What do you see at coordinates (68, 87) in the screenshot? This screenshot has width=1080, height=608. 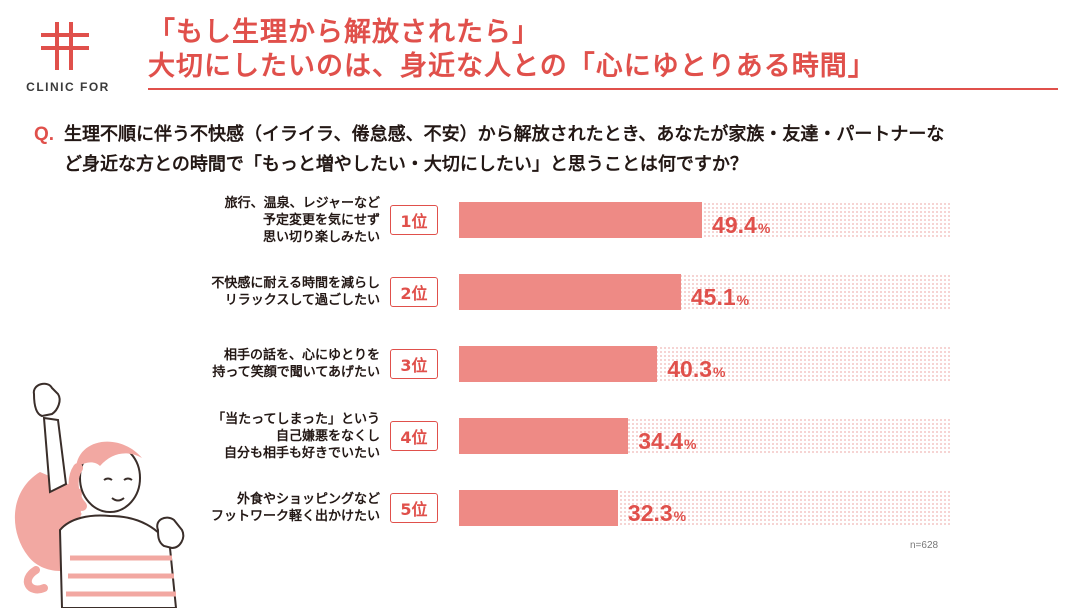 I see `logo-text: CLINIC FOR` at bounding box center [68, 87].